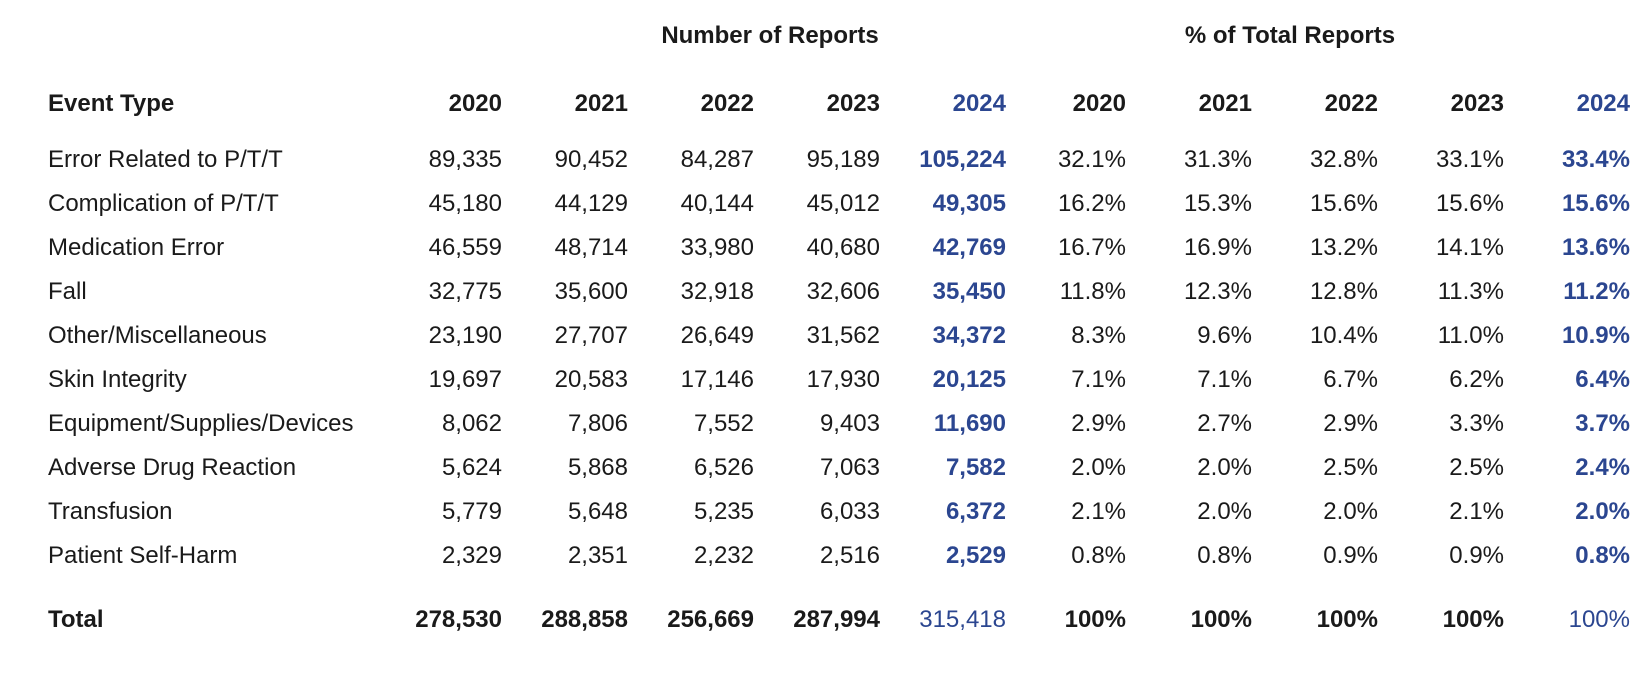 Image resolution: width=1650 pixels, height=688 pixels. I want to click on count-header-2024: 2024, so click(979, 103).